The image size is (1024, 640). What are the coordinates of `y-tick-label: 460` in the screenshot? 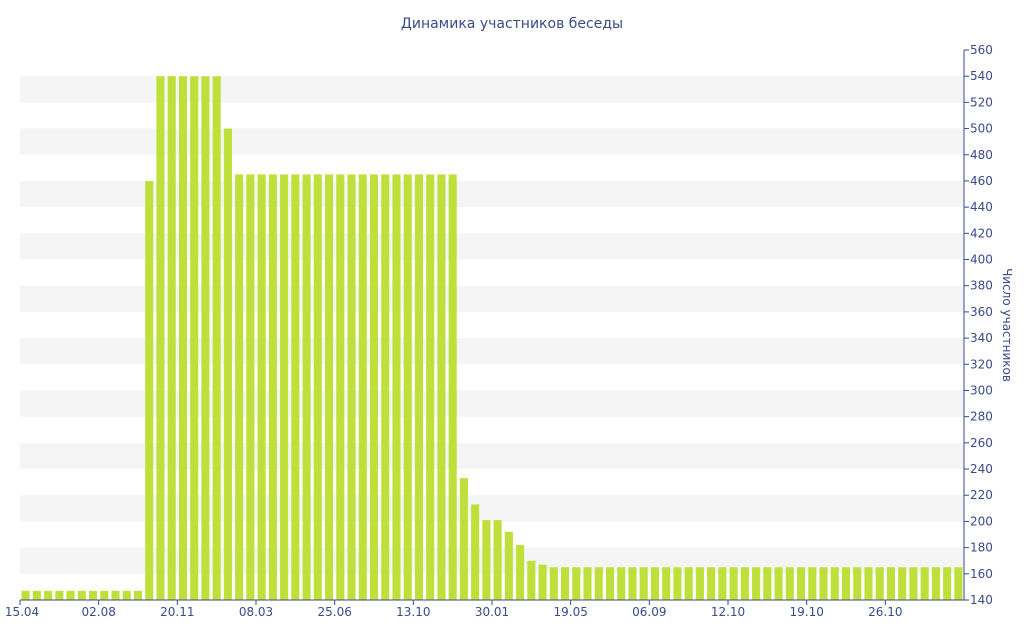 It's located at (981, 181).